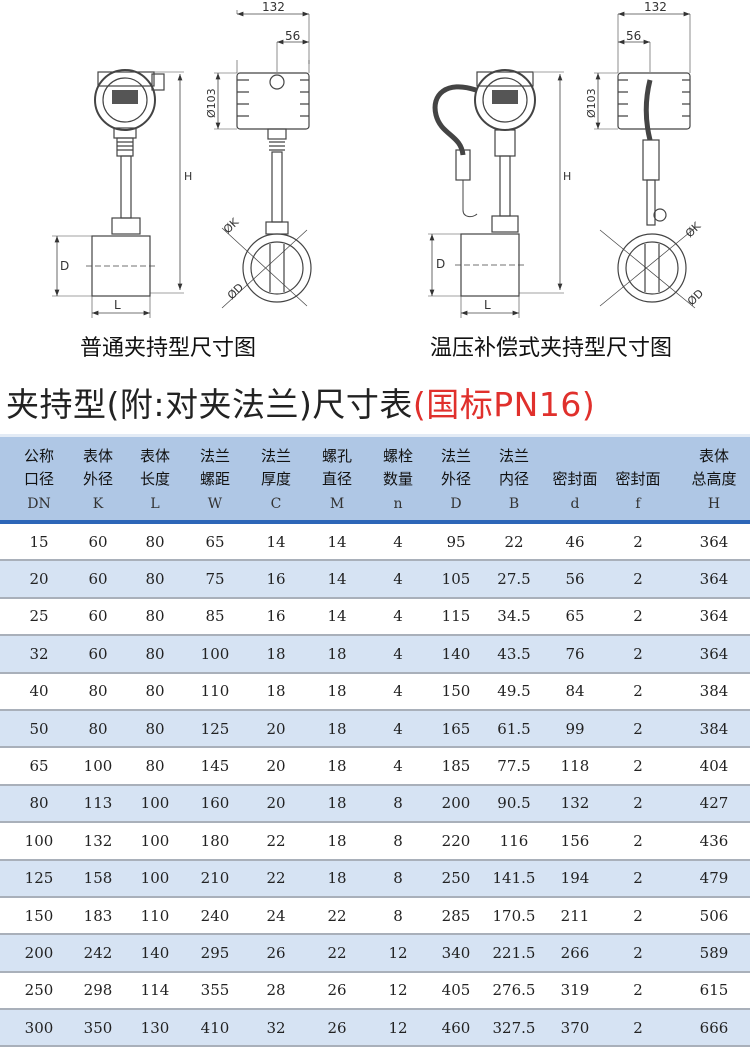  Describe the element at coordinates (215, 916) in the screenshot. I see `table-cell: 240` at that location.